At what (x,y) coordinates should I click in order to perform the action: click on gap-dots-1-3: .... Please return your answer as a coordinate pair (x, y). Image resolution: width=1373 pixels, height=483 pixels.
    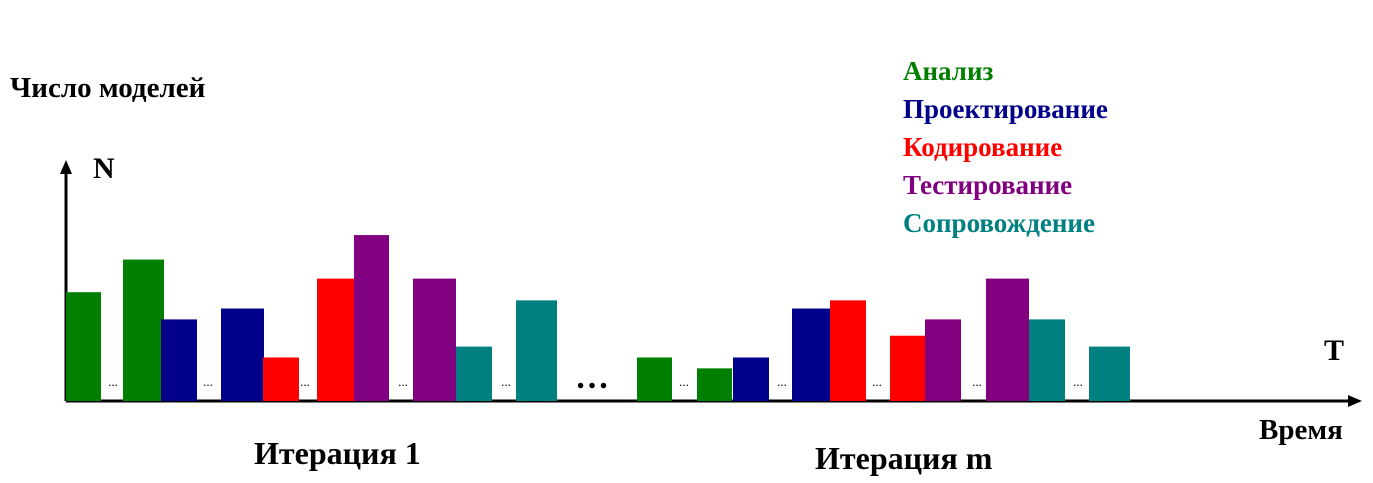
    Looking at the image, I should click on (305, 381).